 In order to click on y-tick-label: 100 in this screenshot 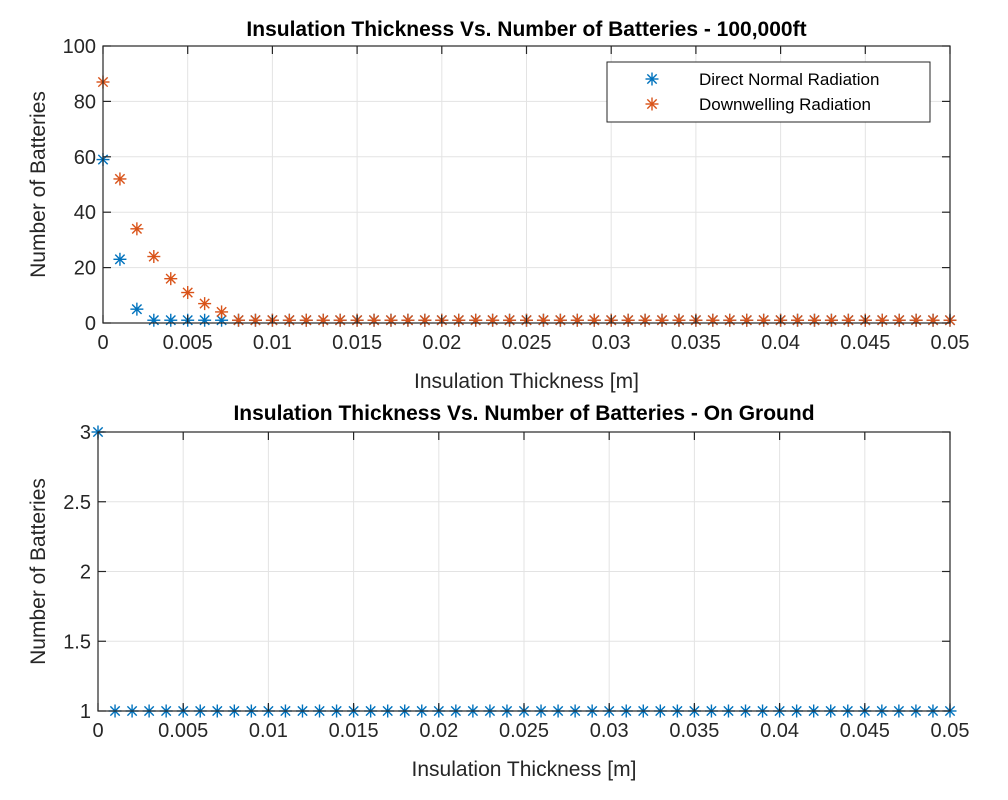, I will do `click(79, 47)`.